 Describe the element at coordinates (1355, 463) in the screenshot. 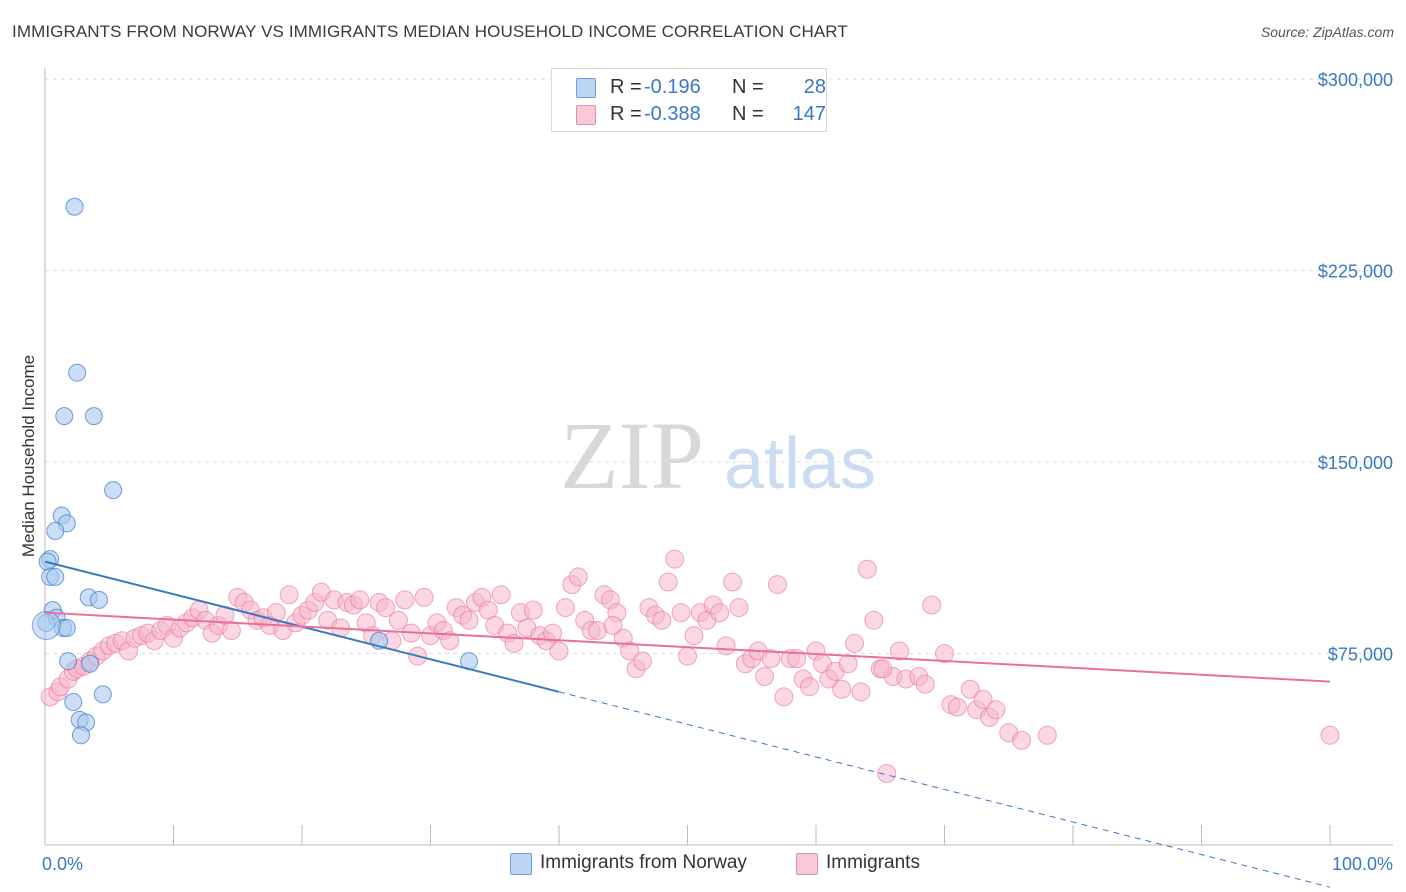

I see `y-tick-label: $150,000` at that location.